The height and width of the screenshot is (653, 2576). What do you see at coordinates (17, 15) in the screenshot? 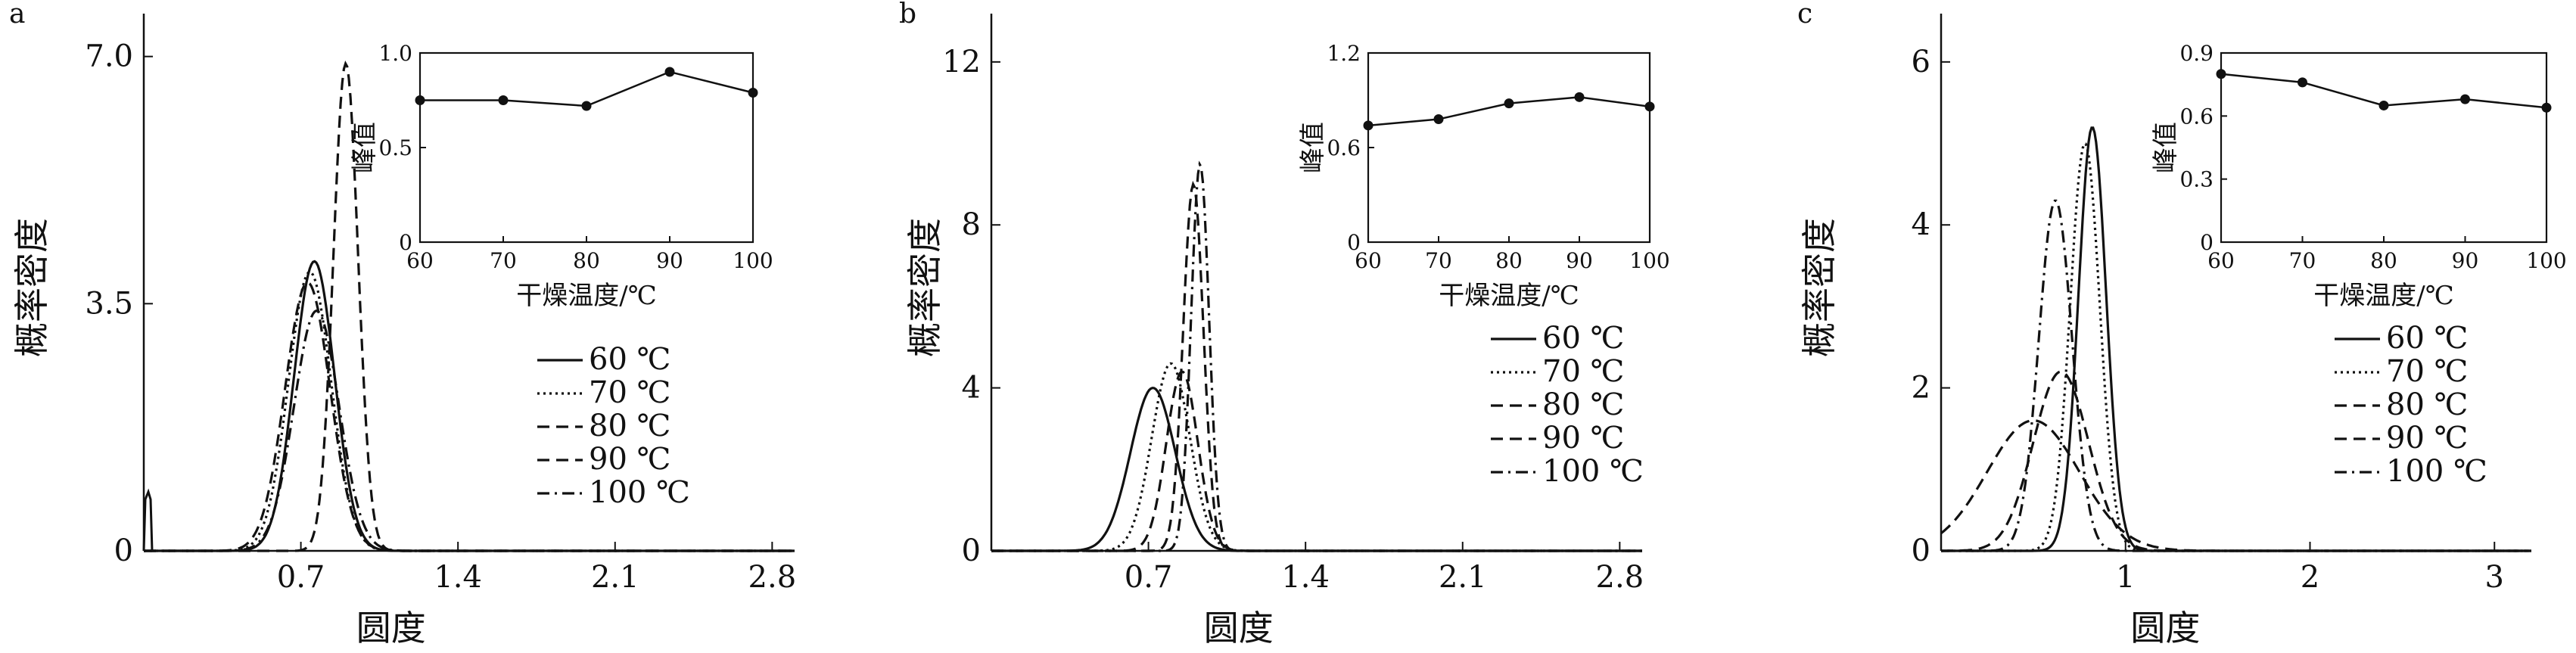
I see `panel-label: a` at bounding box center [17, 15].